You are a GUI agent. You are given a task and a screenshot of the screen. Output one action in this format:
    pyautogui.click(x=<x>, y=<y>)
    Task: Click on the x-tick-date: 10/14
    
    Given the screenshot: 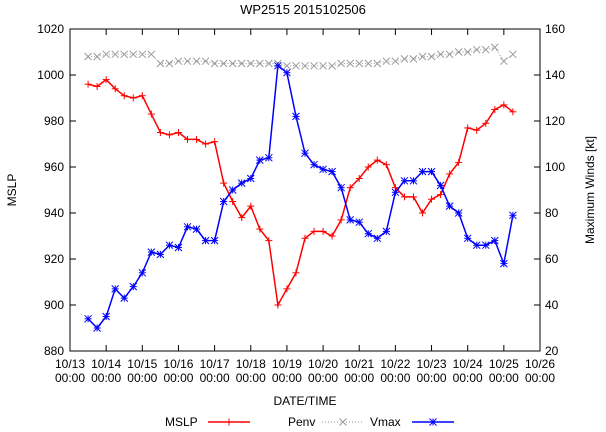 What is the action you would take?
    pyautogui.click(x=106, y=364)
    